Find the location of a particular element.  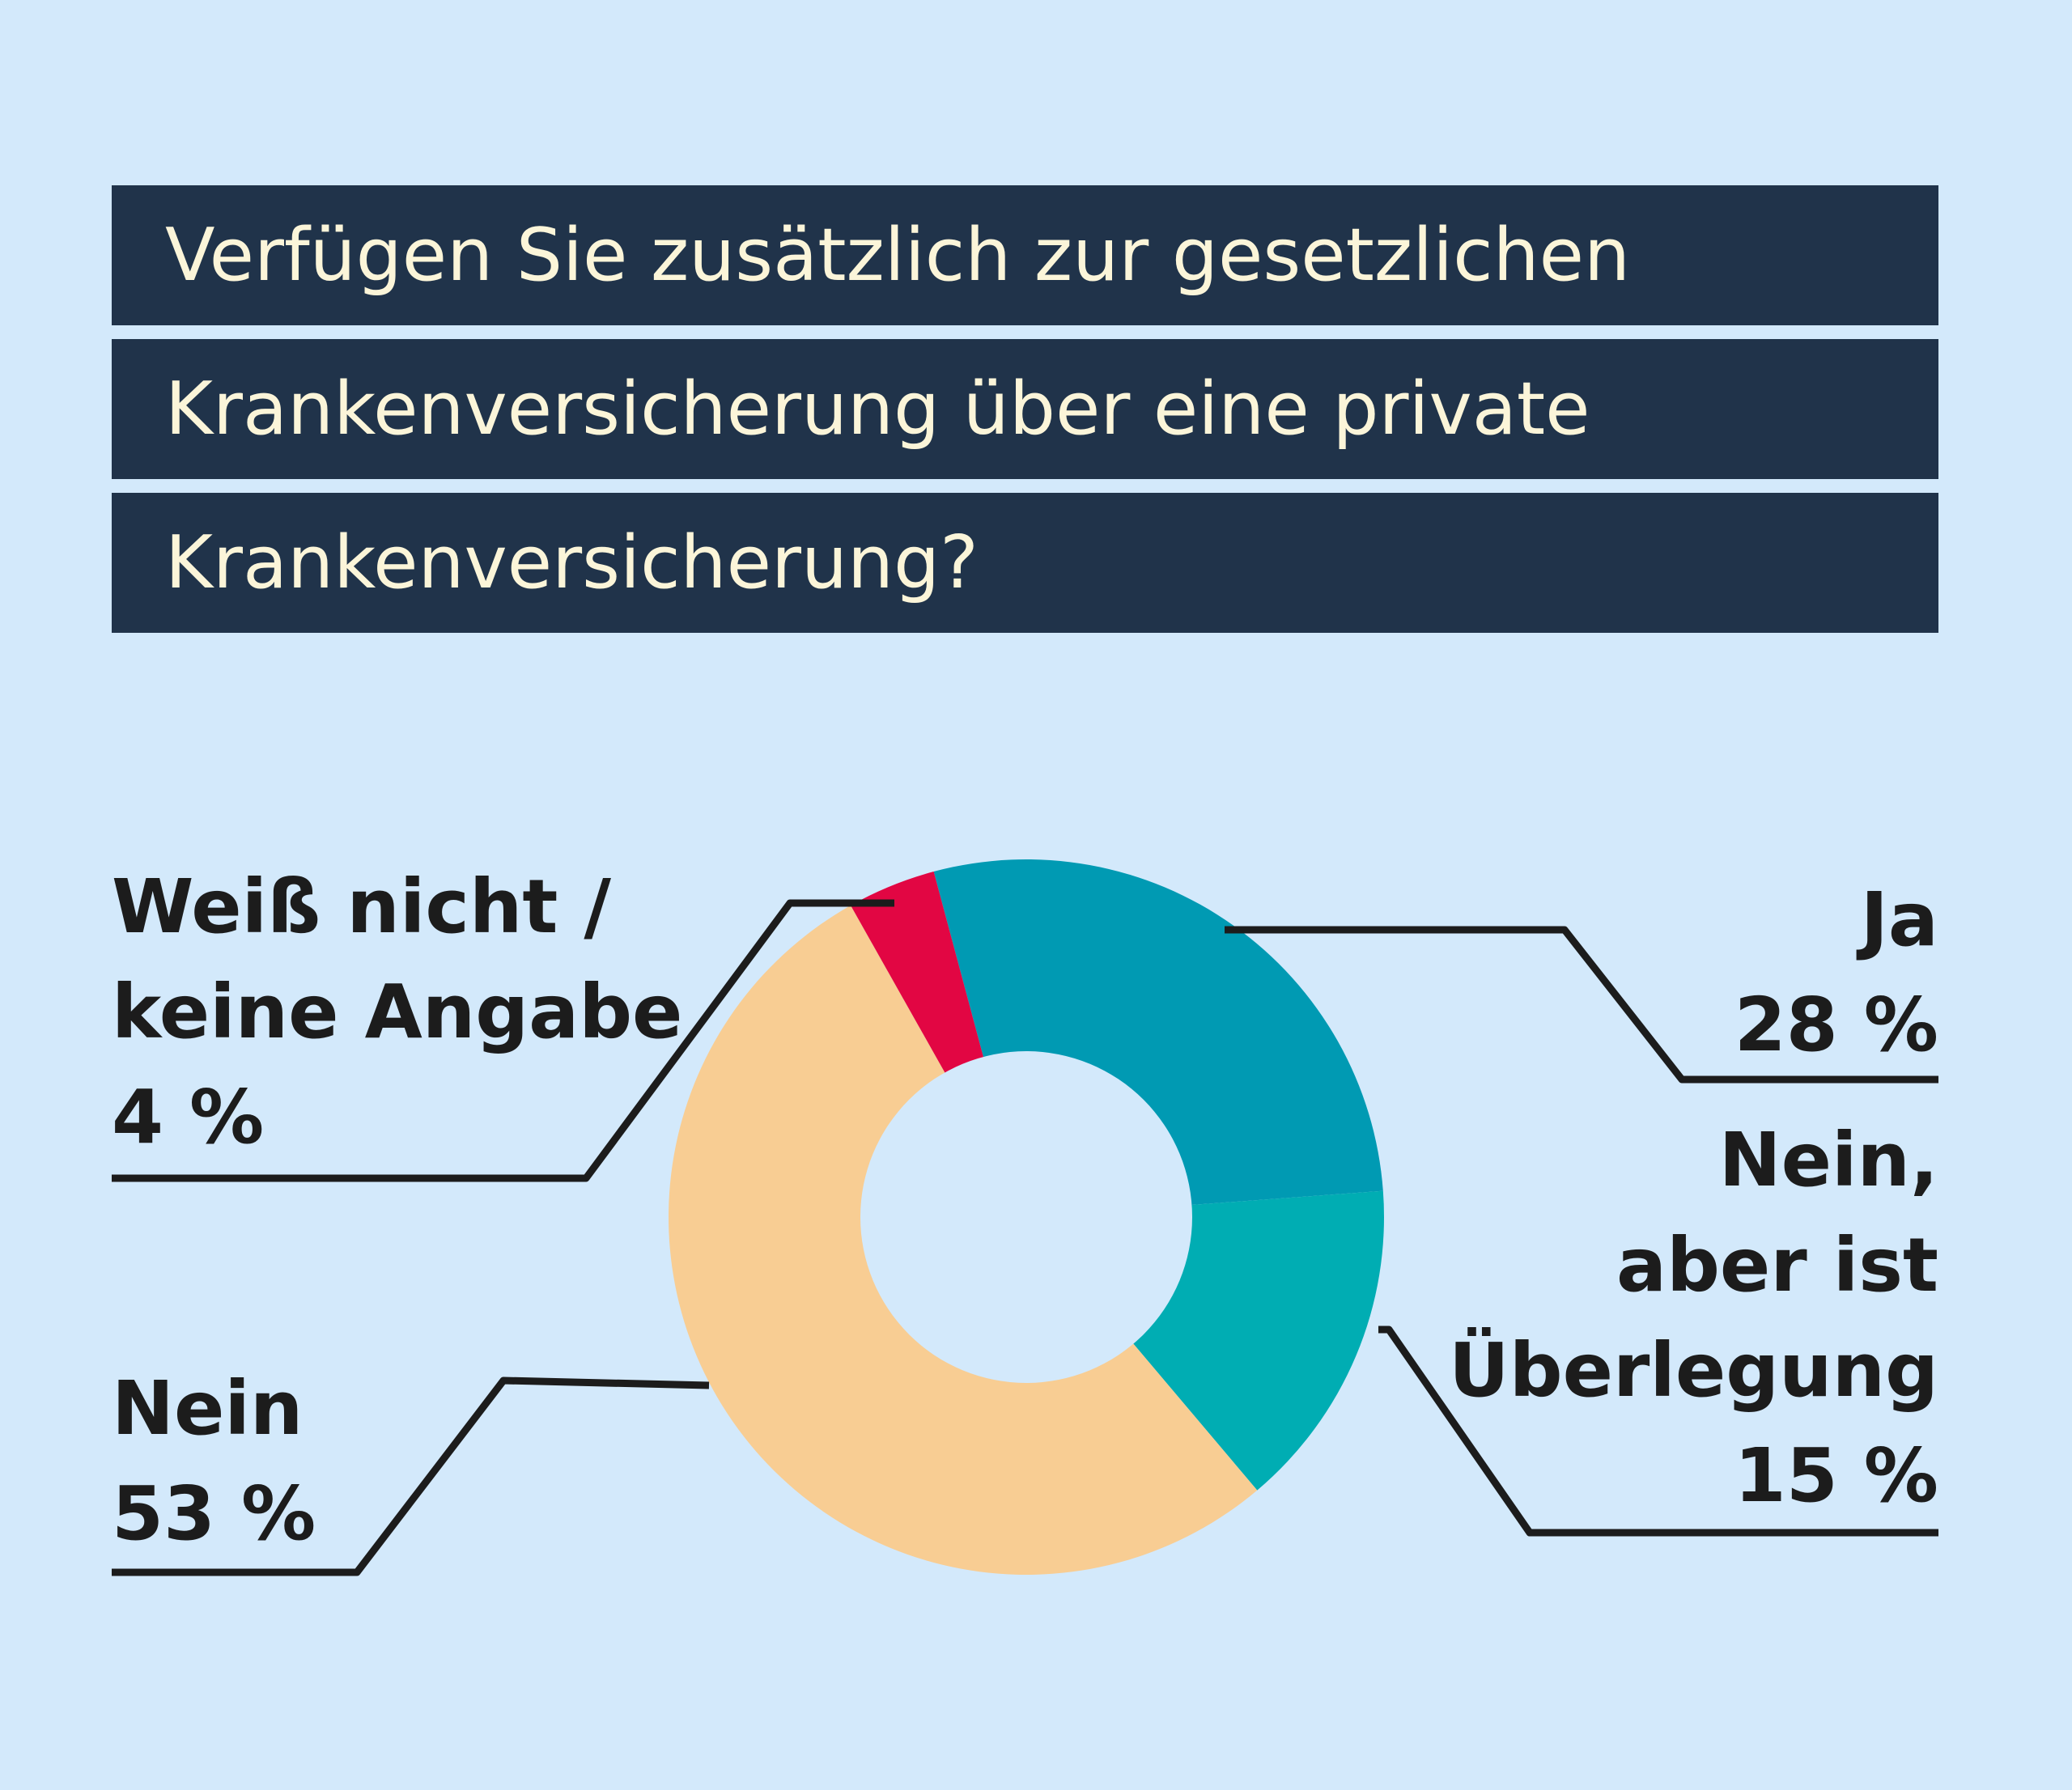

title-line-2: Krankenversicherung über eine private is located at coordinates (1025, 409).